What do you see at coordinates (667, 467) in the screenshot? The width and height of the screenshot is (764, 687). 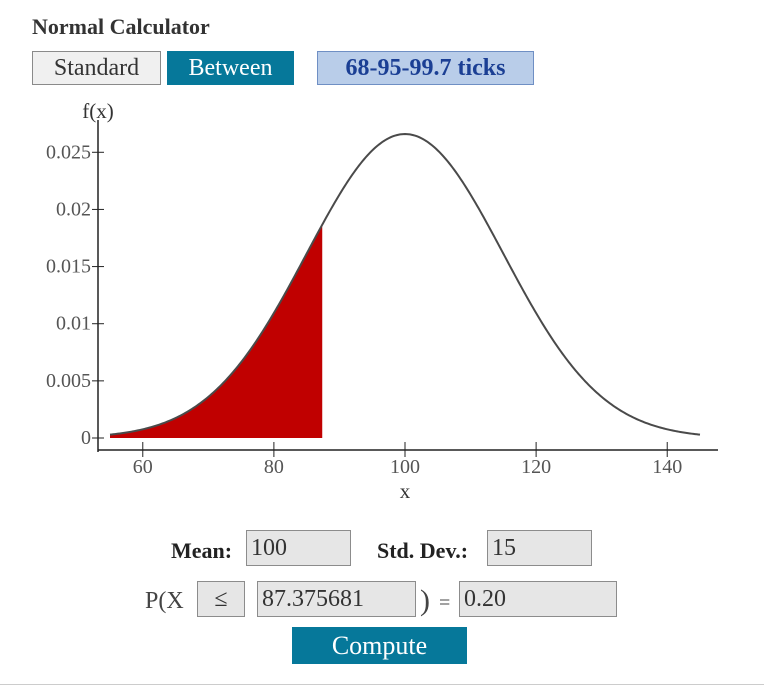 I see `x-tick-label: 140` at bounding box center [667, 467].